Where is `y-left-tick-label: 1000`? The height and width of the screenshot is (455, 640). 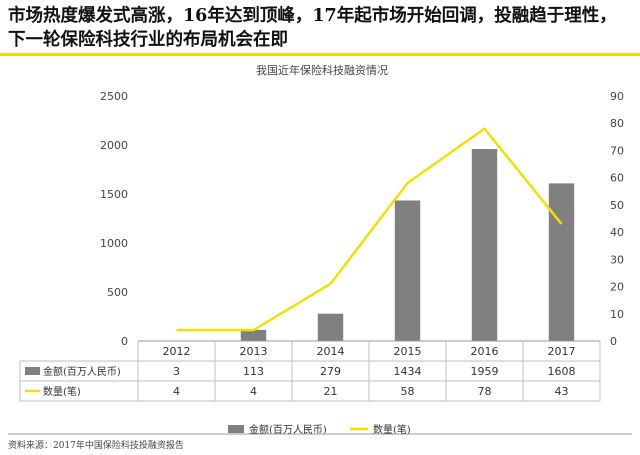 y-left-tick-label: 1000 is located at coordinates (114, 243).